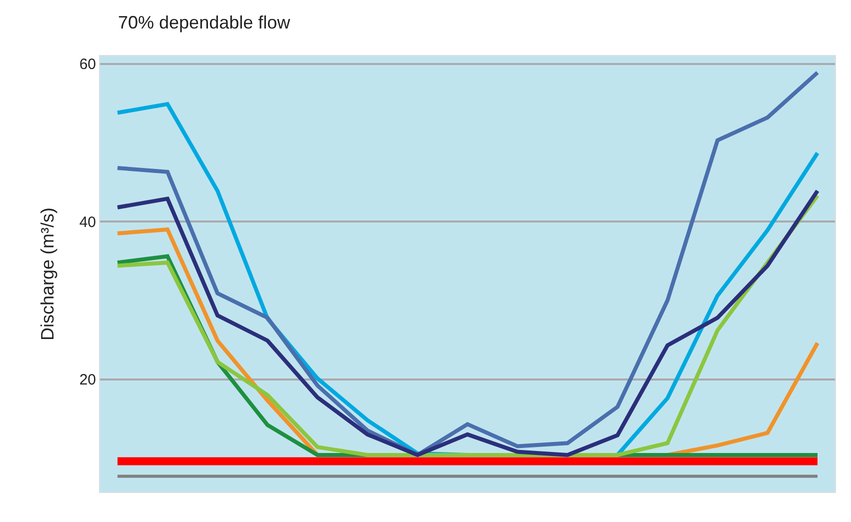 This screenshot has height=522, width=851. Describe the element at coordinates (205, 22) in the screenshot. I see `chart-title: 70% dependable flow` at that location.